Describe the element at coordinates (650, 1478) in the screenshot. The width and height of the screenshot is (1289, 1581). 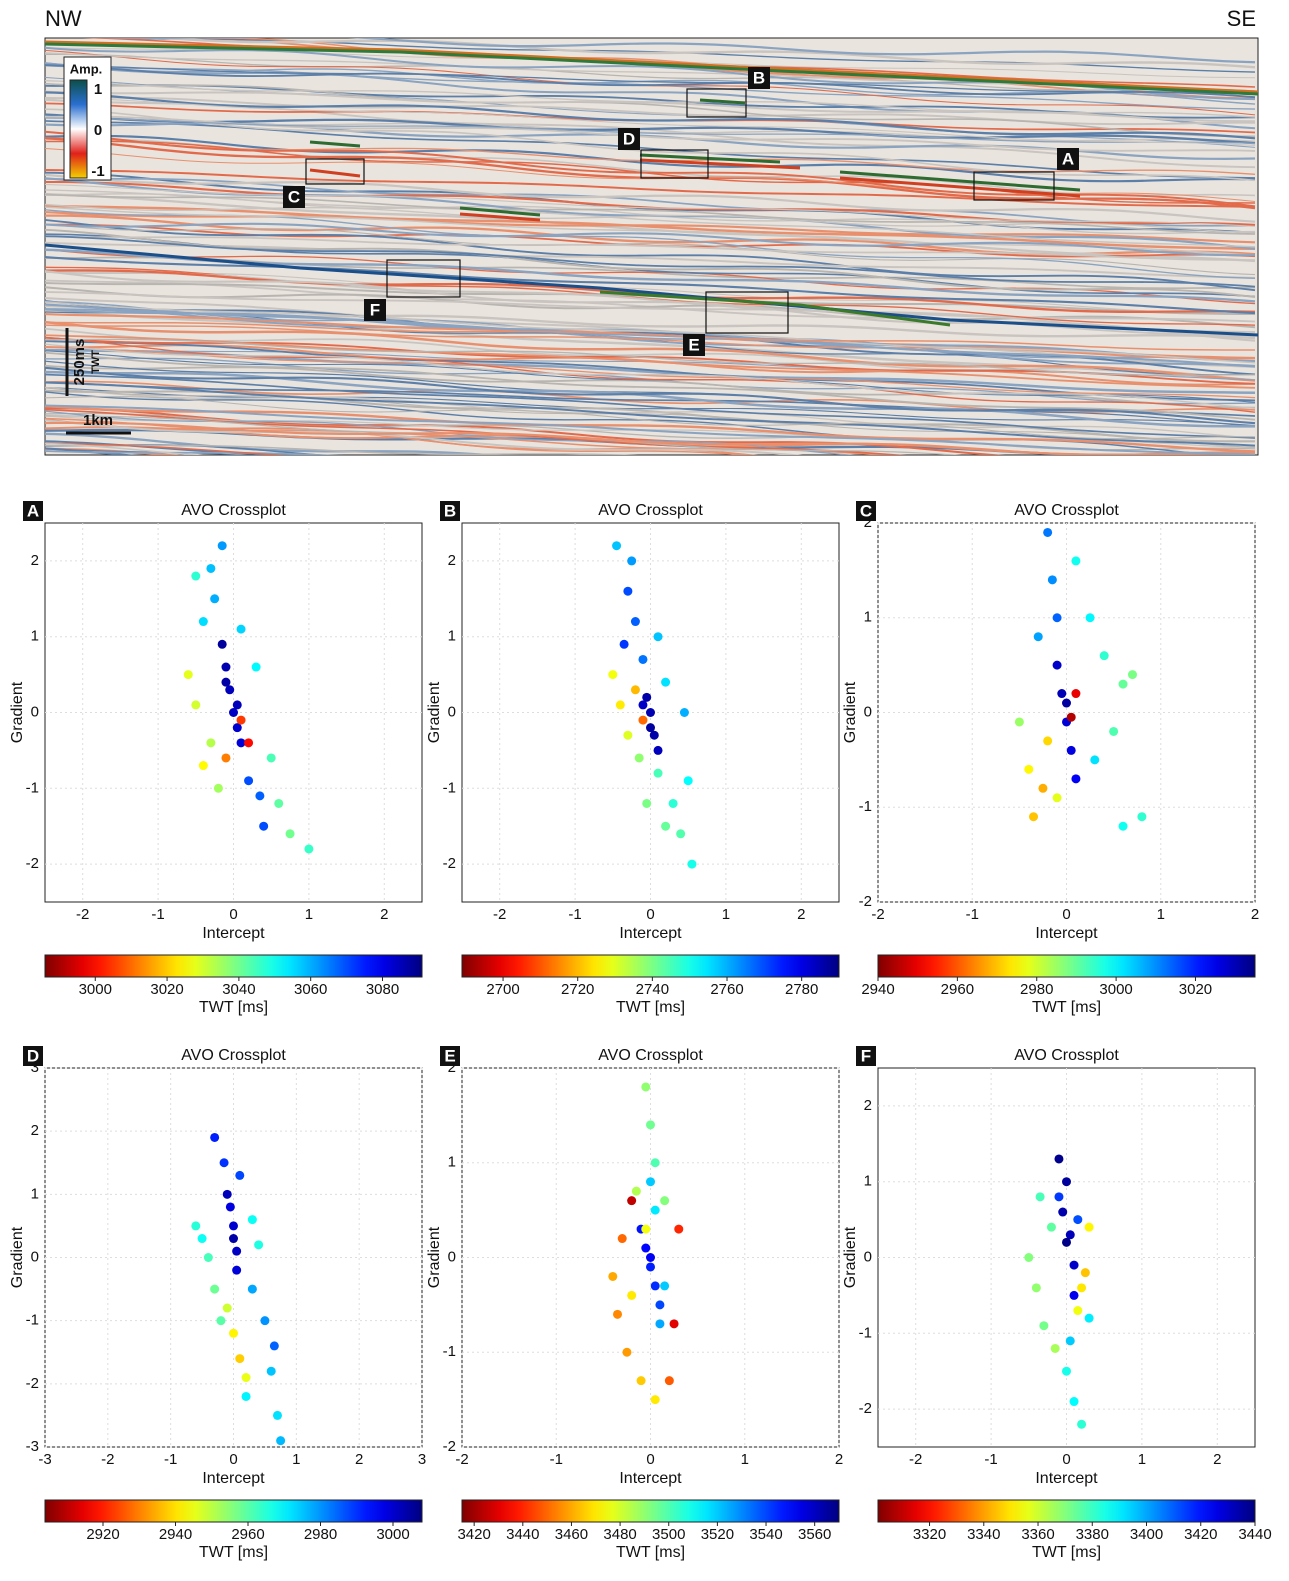
I see `x-axis-label: Intercept` at that location.